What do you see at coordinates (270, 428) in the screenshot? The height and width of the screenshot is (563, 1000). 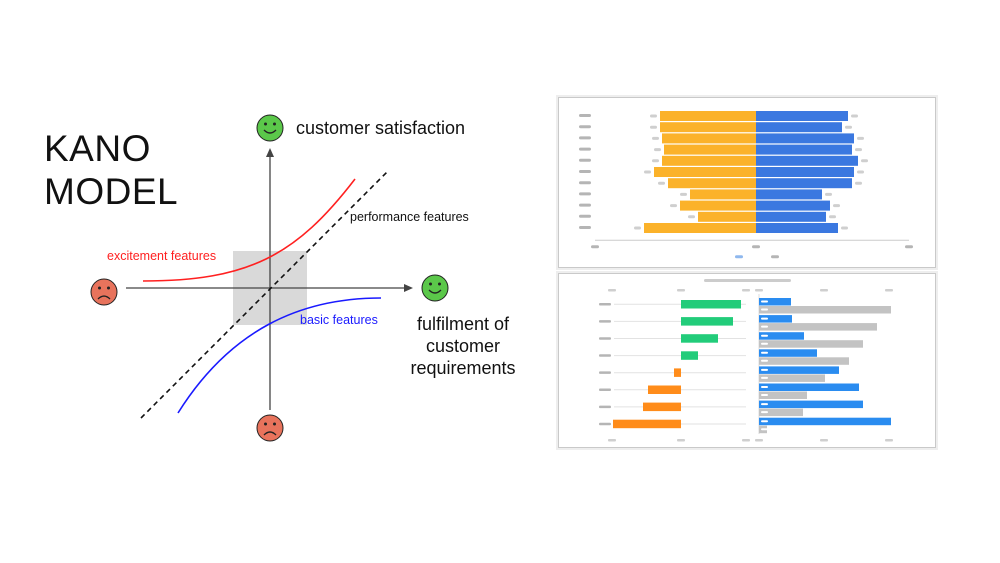 I see `smiley-sad-icon` at bounding box center [270, 428].